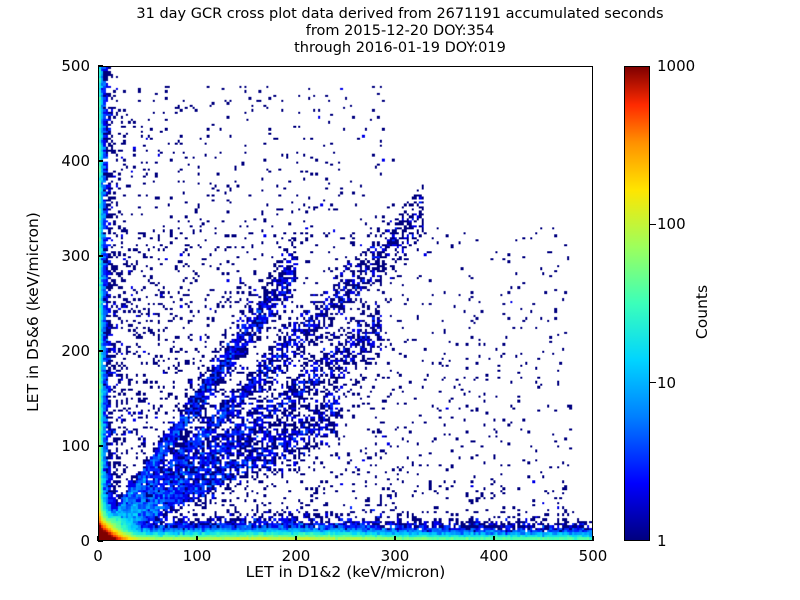 The height and width of the screenshot is (600, 800). What do you see at coordinates (75, 256) in the screenshot?
I see `y-tick-label: 300` at bounding box center [75, 256].